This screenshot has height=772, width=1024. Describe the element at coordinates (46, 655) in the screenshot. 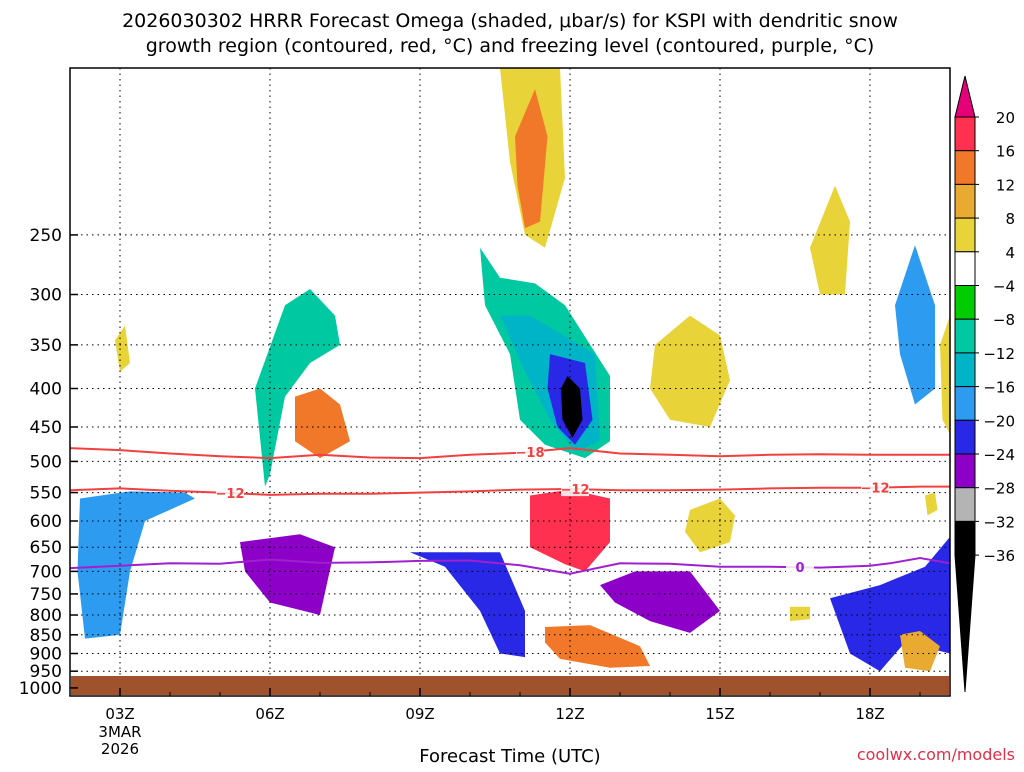

I see `y-tick-label-900: 900` at that location.